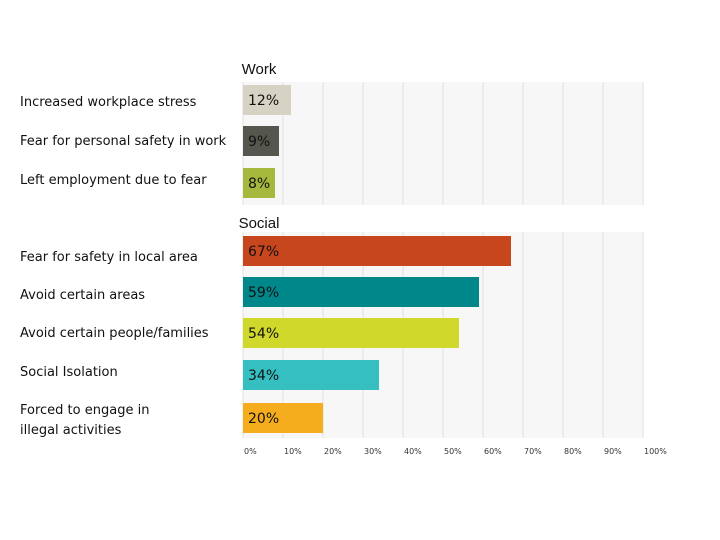 The height and width of the screenshot is (540, 720). I want to click on data-label: 9%, so click(259, 142).